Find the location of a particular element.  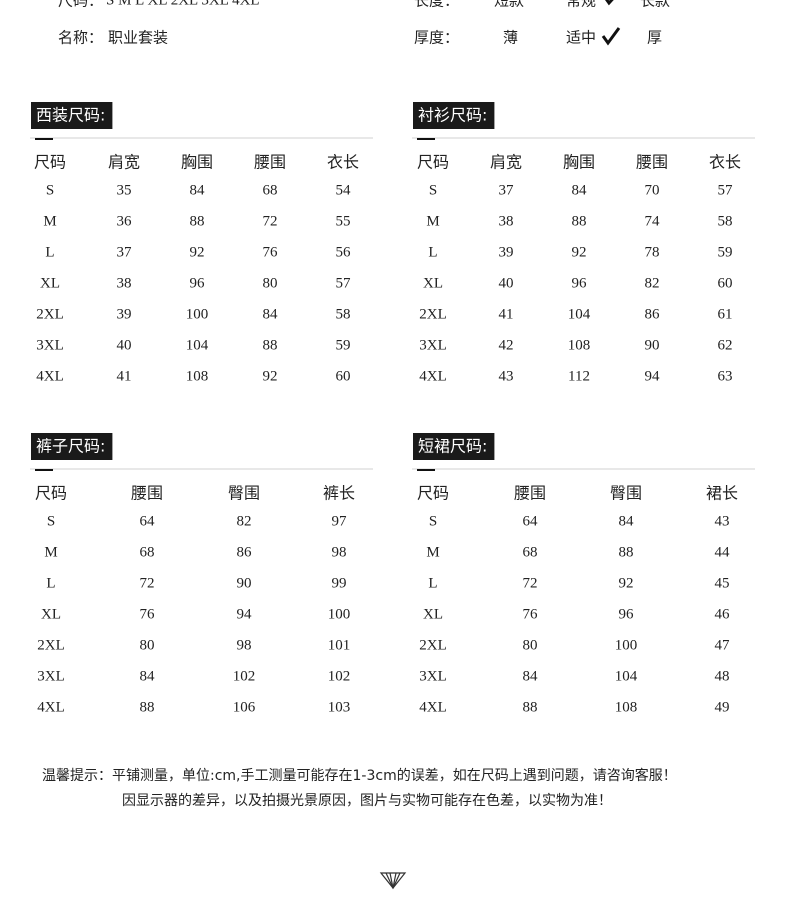

label: 尺码： is located at coordinates (80, 5).